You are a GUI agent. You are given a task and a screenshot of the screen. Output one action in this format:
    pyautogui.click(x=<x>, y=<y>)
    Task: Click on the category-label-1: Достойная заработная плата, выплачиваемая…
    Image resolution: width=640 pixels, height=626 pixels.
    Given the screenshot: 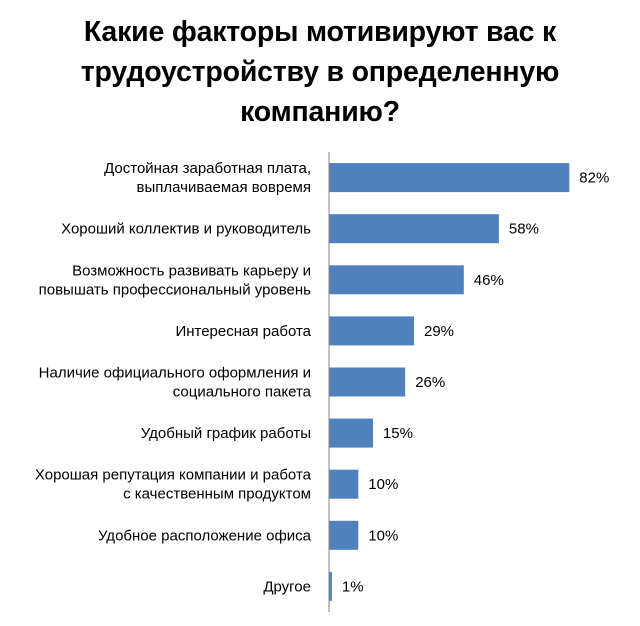 What is the action you would take?
    pyautogui.click(x=207, y=178)
    